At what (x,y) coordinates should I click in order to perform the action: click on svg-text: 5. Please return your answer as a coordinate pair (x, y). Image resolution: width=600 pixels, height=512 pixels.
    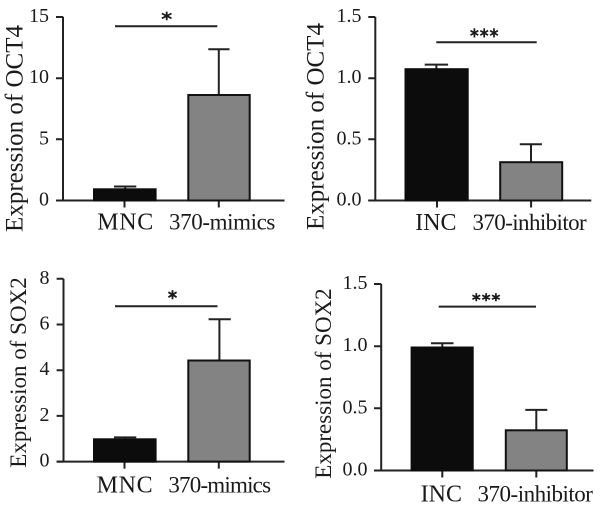
    Looking at the image, I should click on (44, 138).